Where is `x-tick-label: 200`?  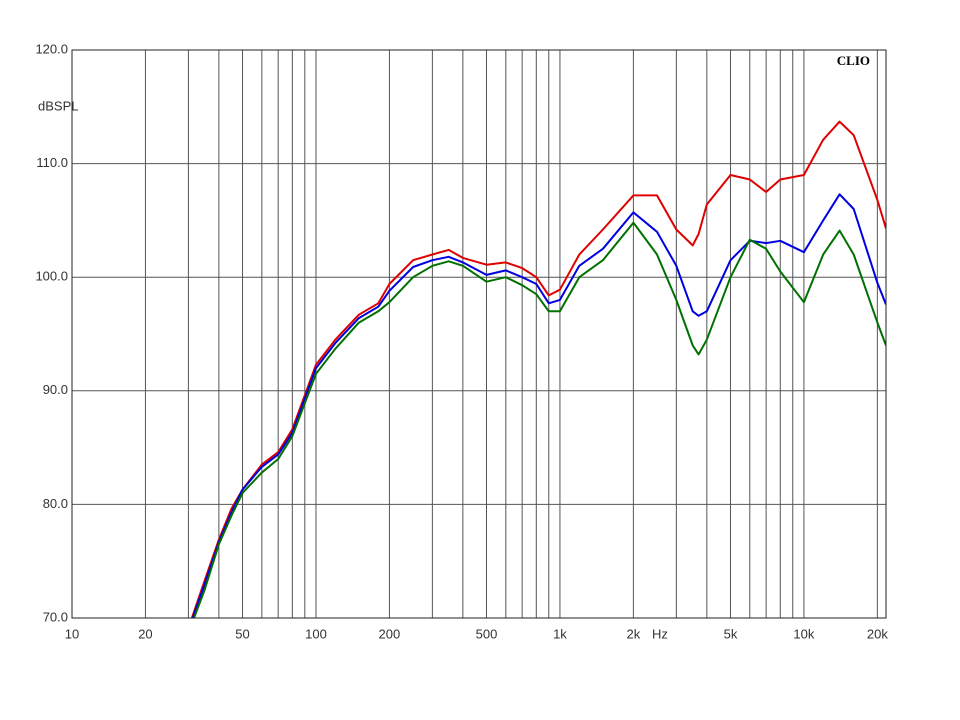 x-tick-label: 200 is located at coordinates (390, 633).